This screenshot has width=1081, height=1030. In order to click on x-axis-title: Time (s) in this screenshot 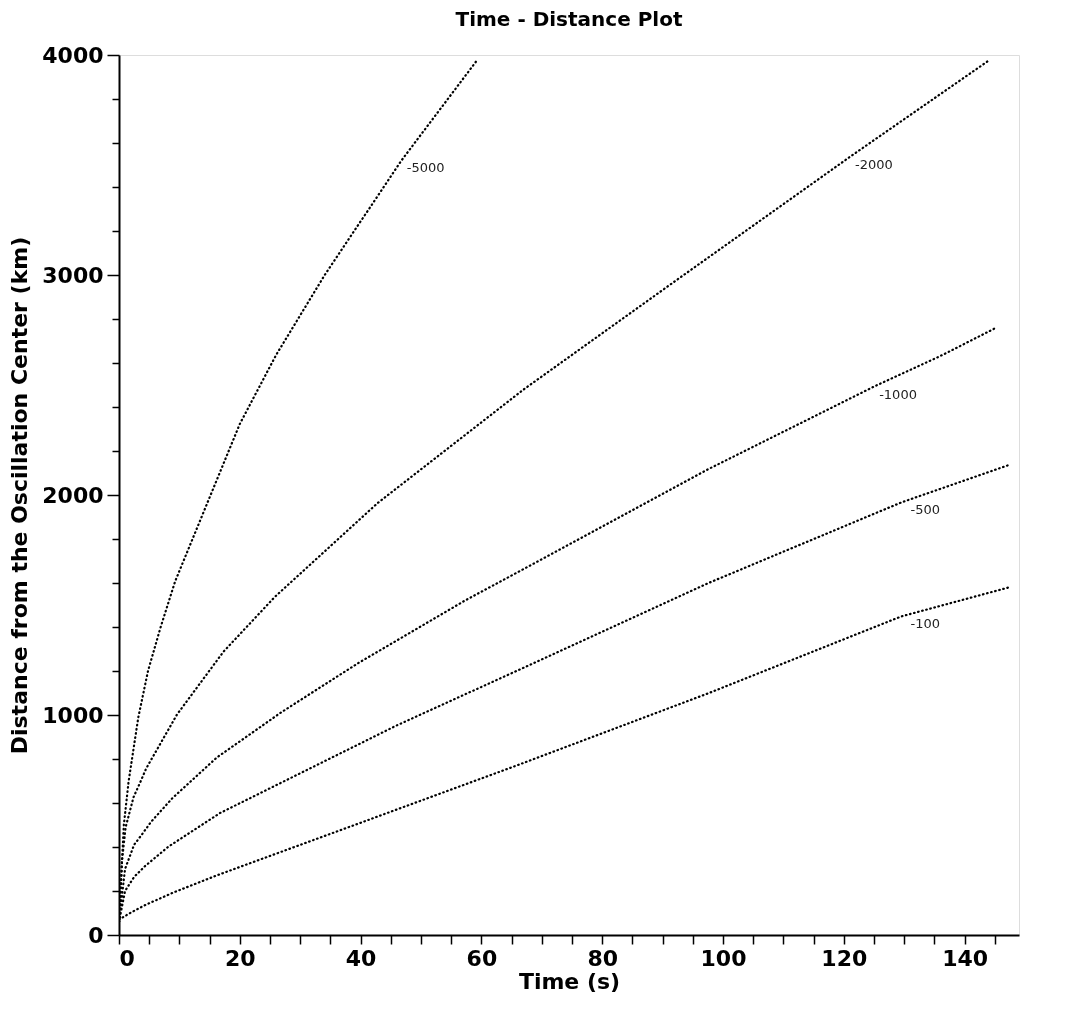, I will do `click(569, 981)`.